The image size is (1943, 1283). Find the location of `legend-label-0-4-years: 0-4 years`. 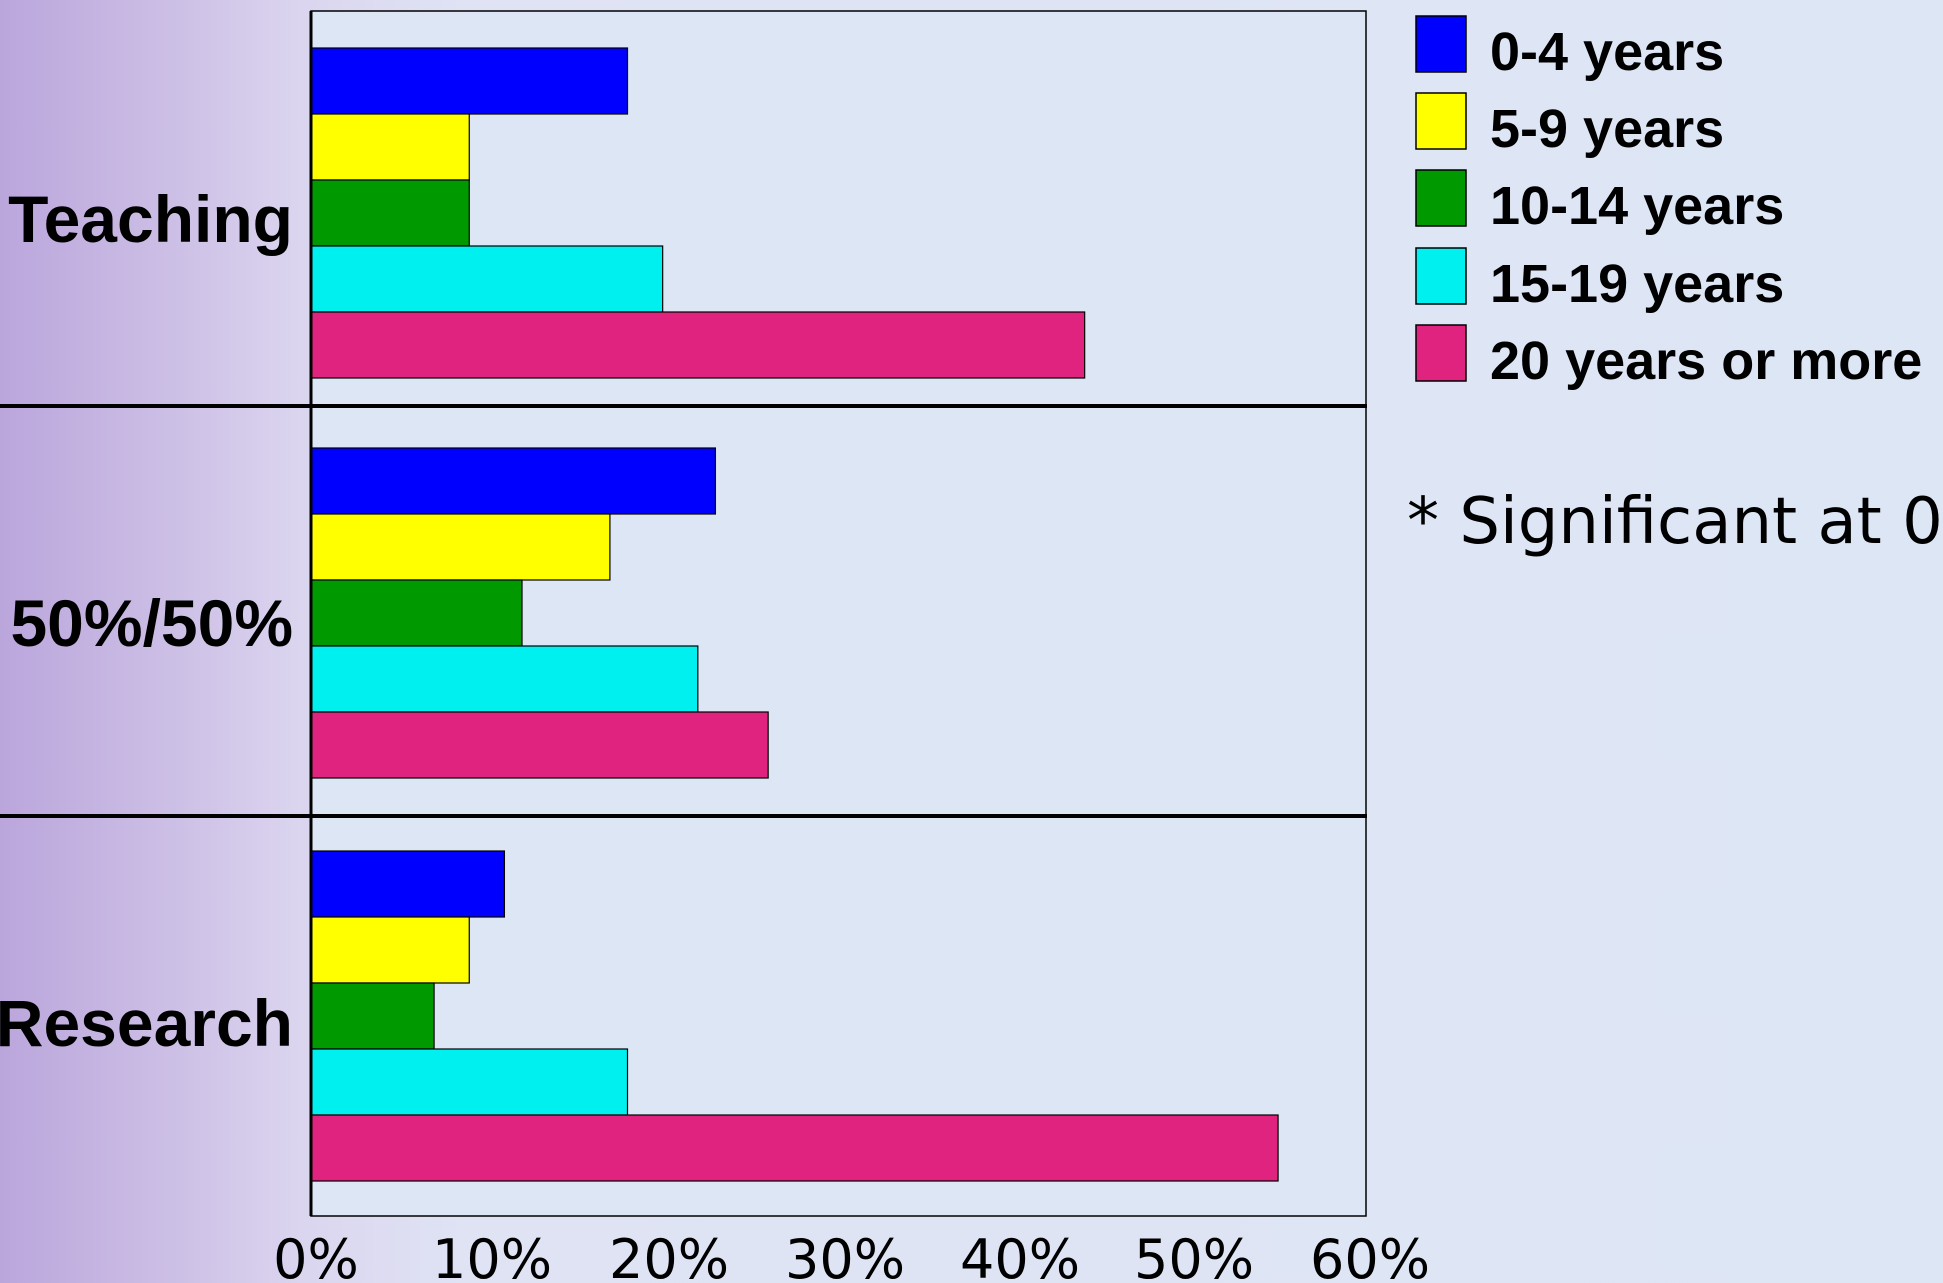

legend-label-0-4-years: 0-4 years is located at coordinates (1607, 52).